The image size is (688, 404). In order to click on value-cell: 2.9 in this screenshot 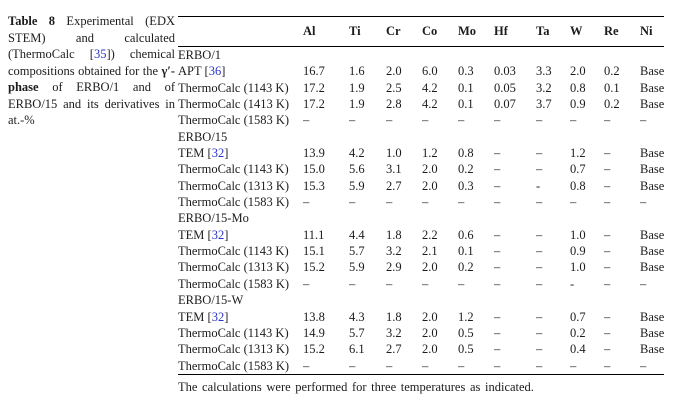, I will do `click(394, 267)`.